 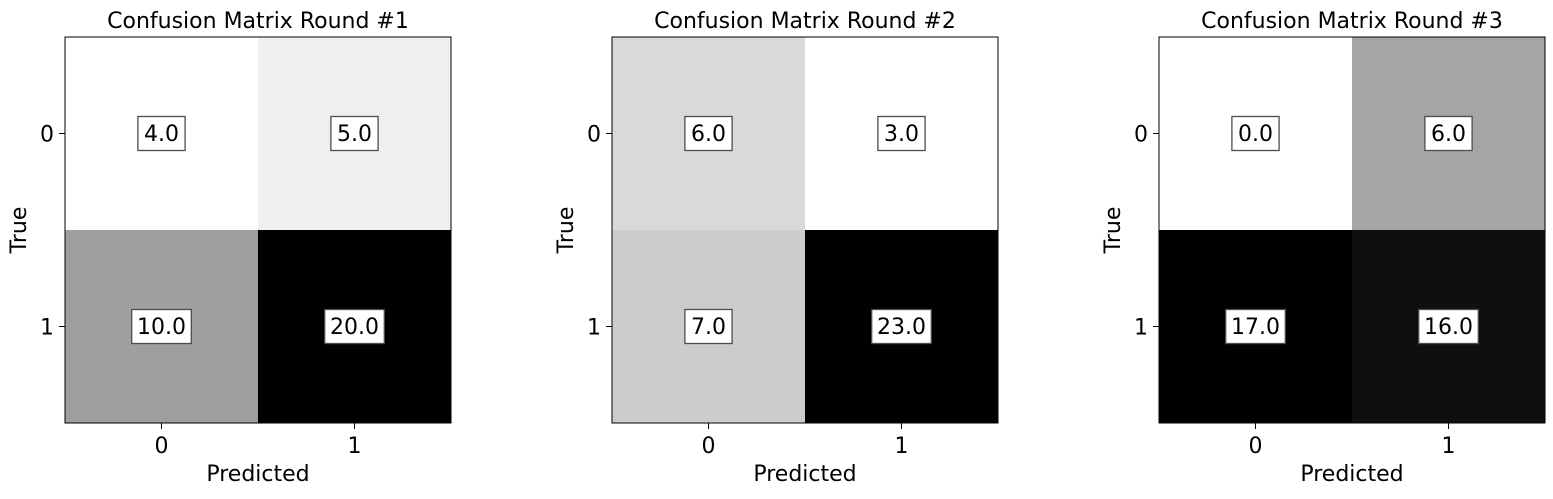 I want to click on cell-value-label-r0-c1: 5.0, so click(x=354, y=134).